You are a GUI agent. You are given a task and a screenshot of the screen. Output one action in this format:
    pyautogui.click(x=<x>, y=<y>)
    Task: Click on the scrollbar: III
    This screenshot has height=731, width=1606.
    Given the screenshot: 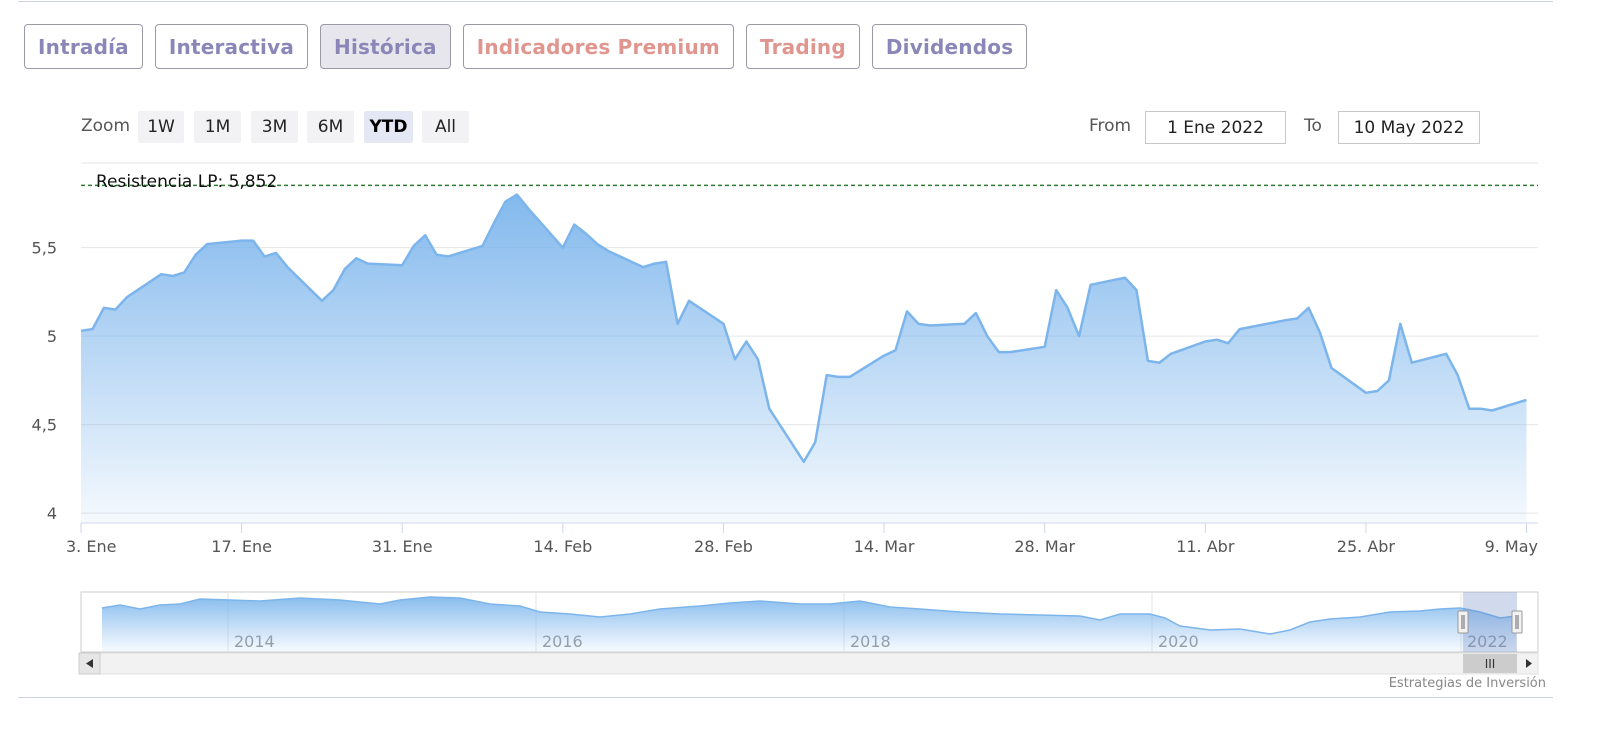 What is the action you would take?
    pyautogui.click(x=808, y=663)
    